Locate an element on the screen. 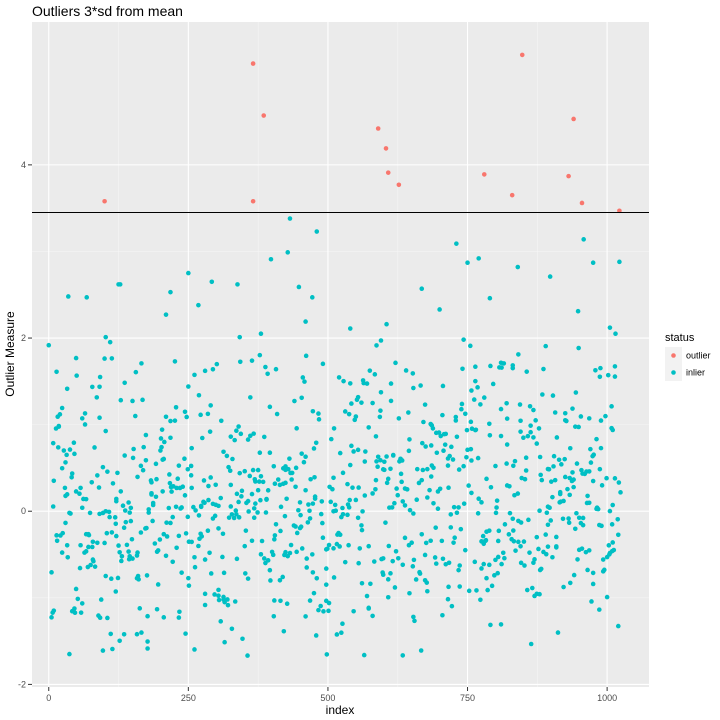 The height and width of the screenshot is (720, 720). y-tick-label: 2 is located at coordinates (23, 338).